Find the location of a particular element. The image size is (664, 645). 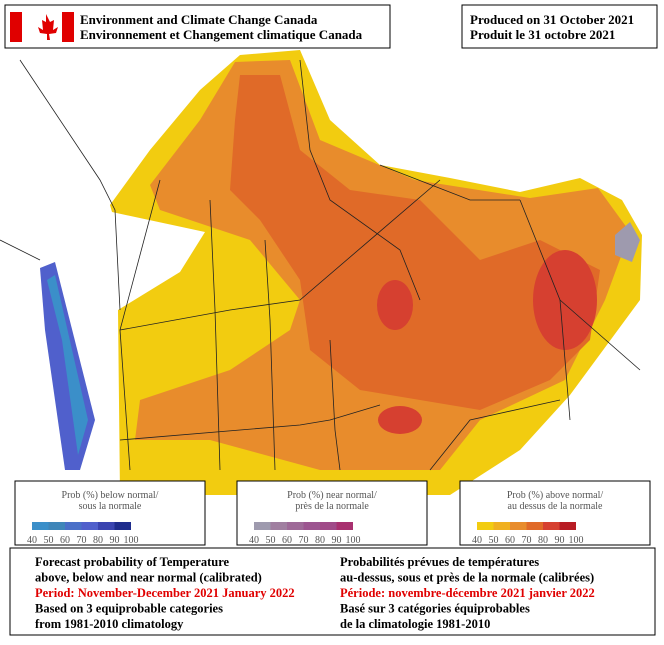

produced-en: Produced on 31 October 2021 is located at coordinates (552, 19).